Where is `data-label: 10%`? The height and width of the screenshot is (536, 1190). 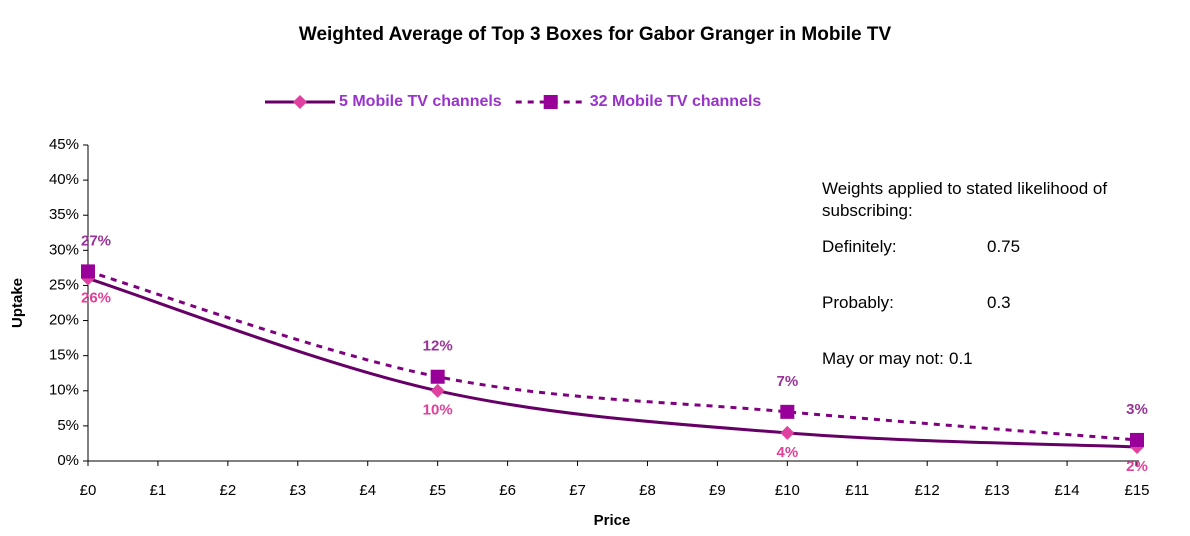 data-label: 10% is located at coordinates (438, 410).